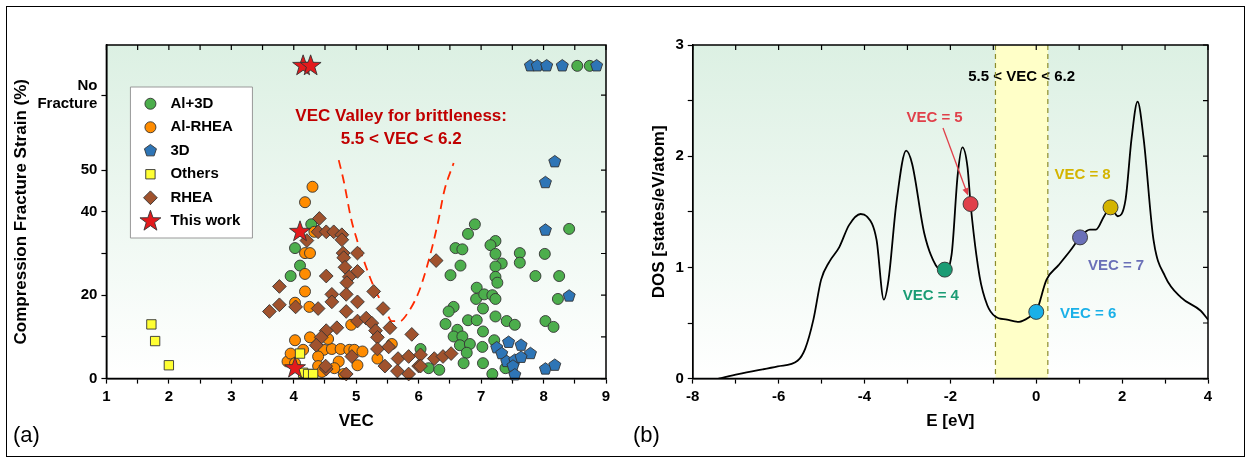 The width and height of the screenshot is (1253, 465). What do you see at coordinates (1116, 264) in the screenshot?
I see `series-label: VEC = 7` at bounding box center [1116, 264].